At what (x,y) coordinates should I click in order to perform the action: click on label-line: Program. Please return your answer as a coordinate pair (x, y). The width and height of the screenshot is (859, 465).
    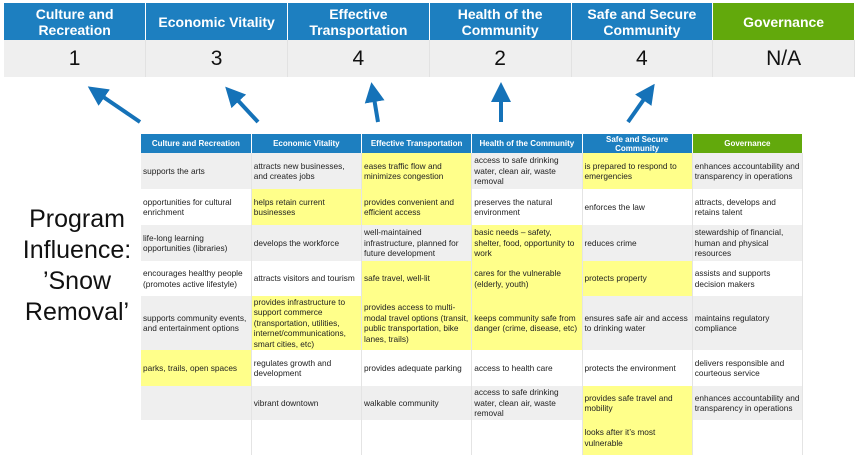
    Looking at the image, I should click on (77, 219).